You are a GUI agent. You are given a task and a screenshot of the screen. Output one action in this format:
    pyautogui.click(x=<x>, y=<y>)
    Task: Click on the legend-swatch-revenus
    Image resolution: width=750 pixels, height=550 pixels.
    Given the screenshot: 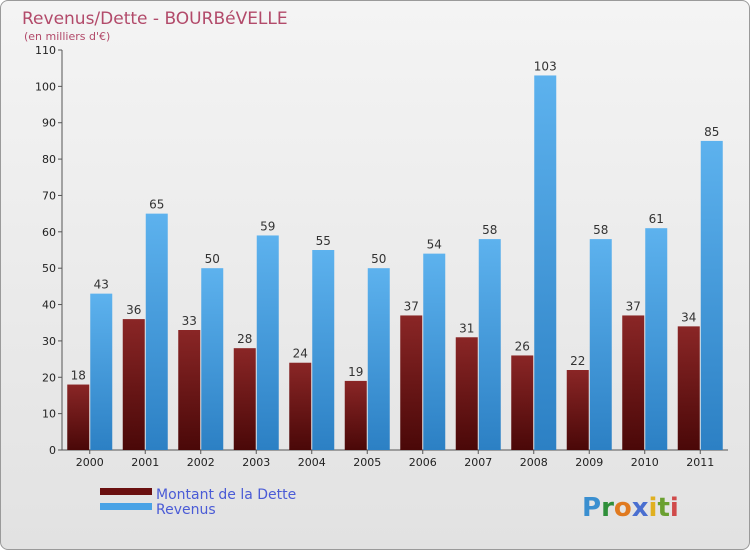 What is the action you would take?
    pyautogui.click(x=126, y=506)
    